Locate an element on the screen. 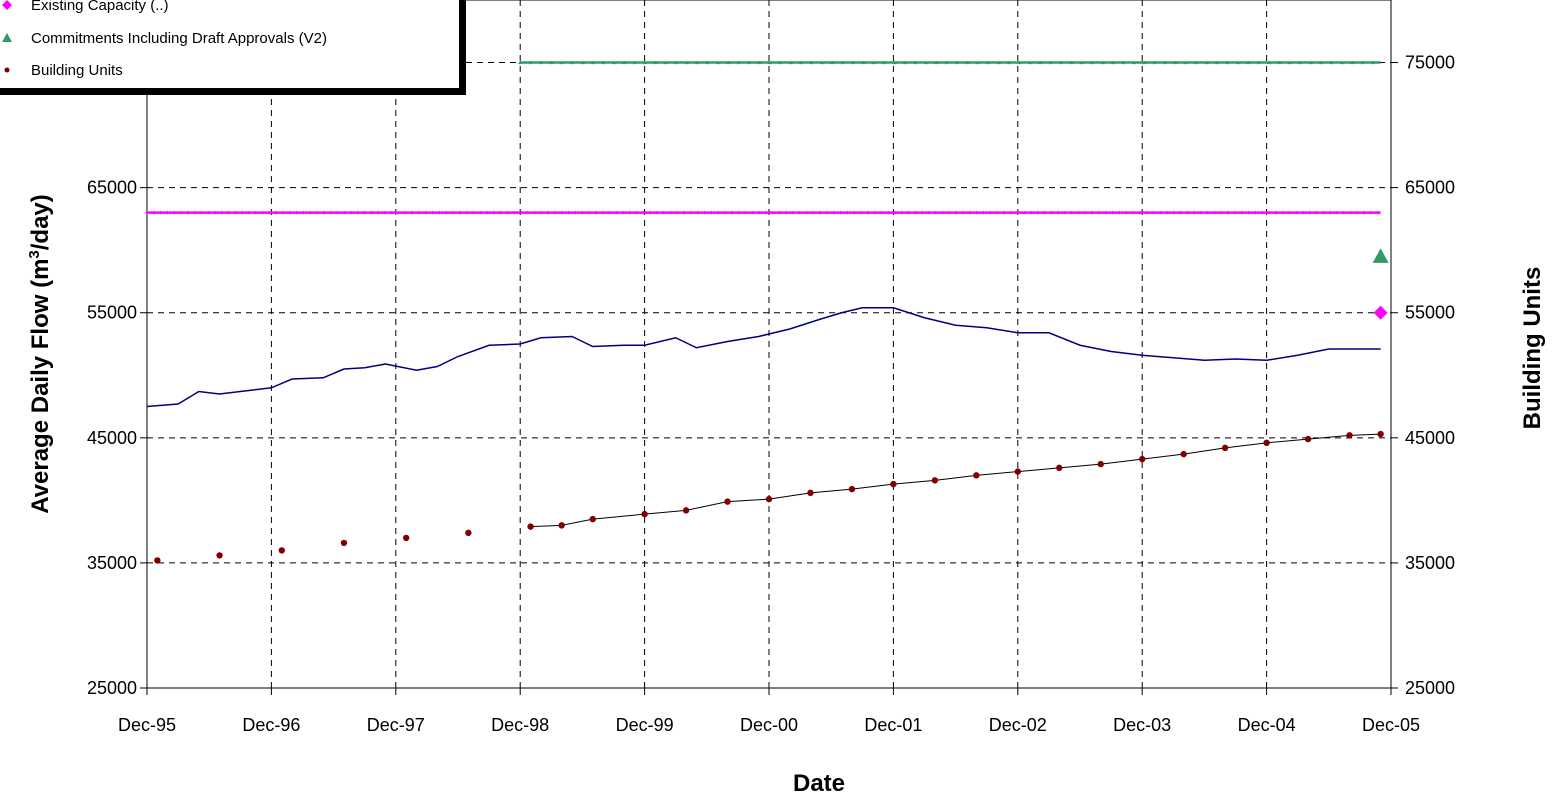  x-tick-label: Dec-96 is located at coordinates (271, 725).